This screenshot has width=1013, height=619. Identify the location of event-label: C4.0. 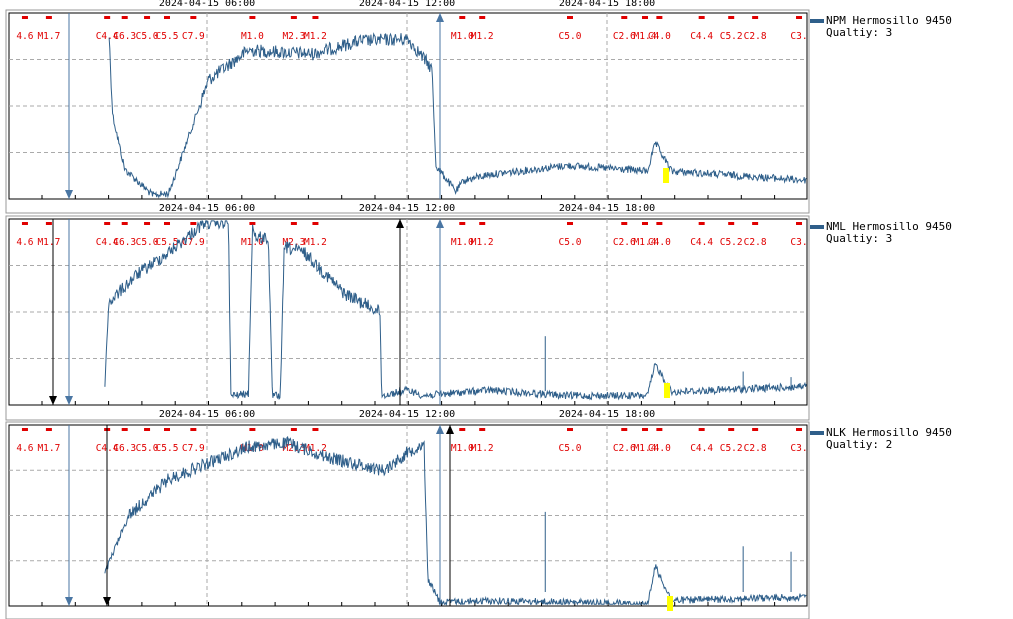
(659, 242).